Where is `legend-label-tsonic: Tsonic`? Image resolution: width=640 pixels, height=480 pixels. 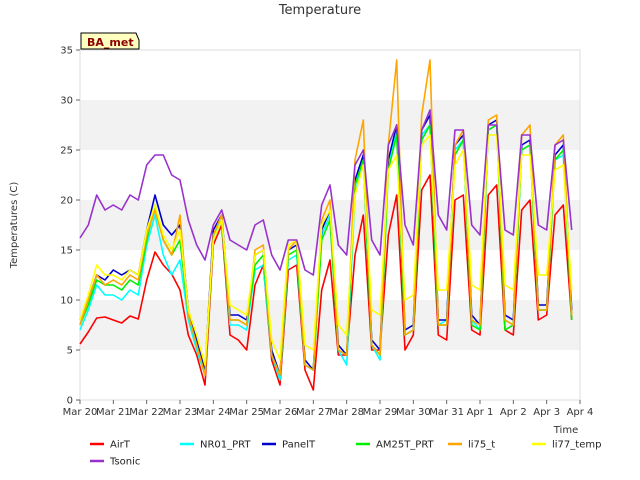
legend-label-tsonic: Tsonic is located at coordinates (124, 462).